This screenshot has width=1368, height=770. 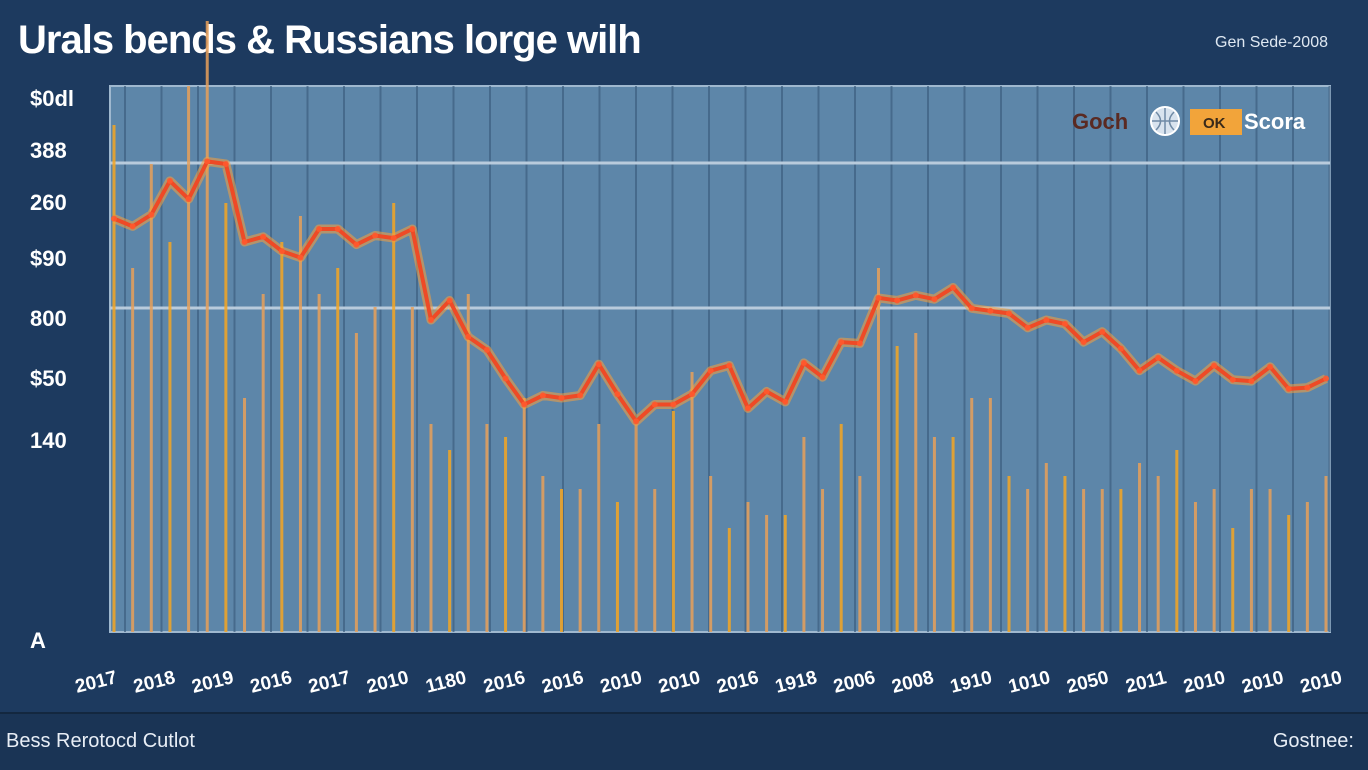 I want to click on globe-icon, so click(x=1165, y=121).